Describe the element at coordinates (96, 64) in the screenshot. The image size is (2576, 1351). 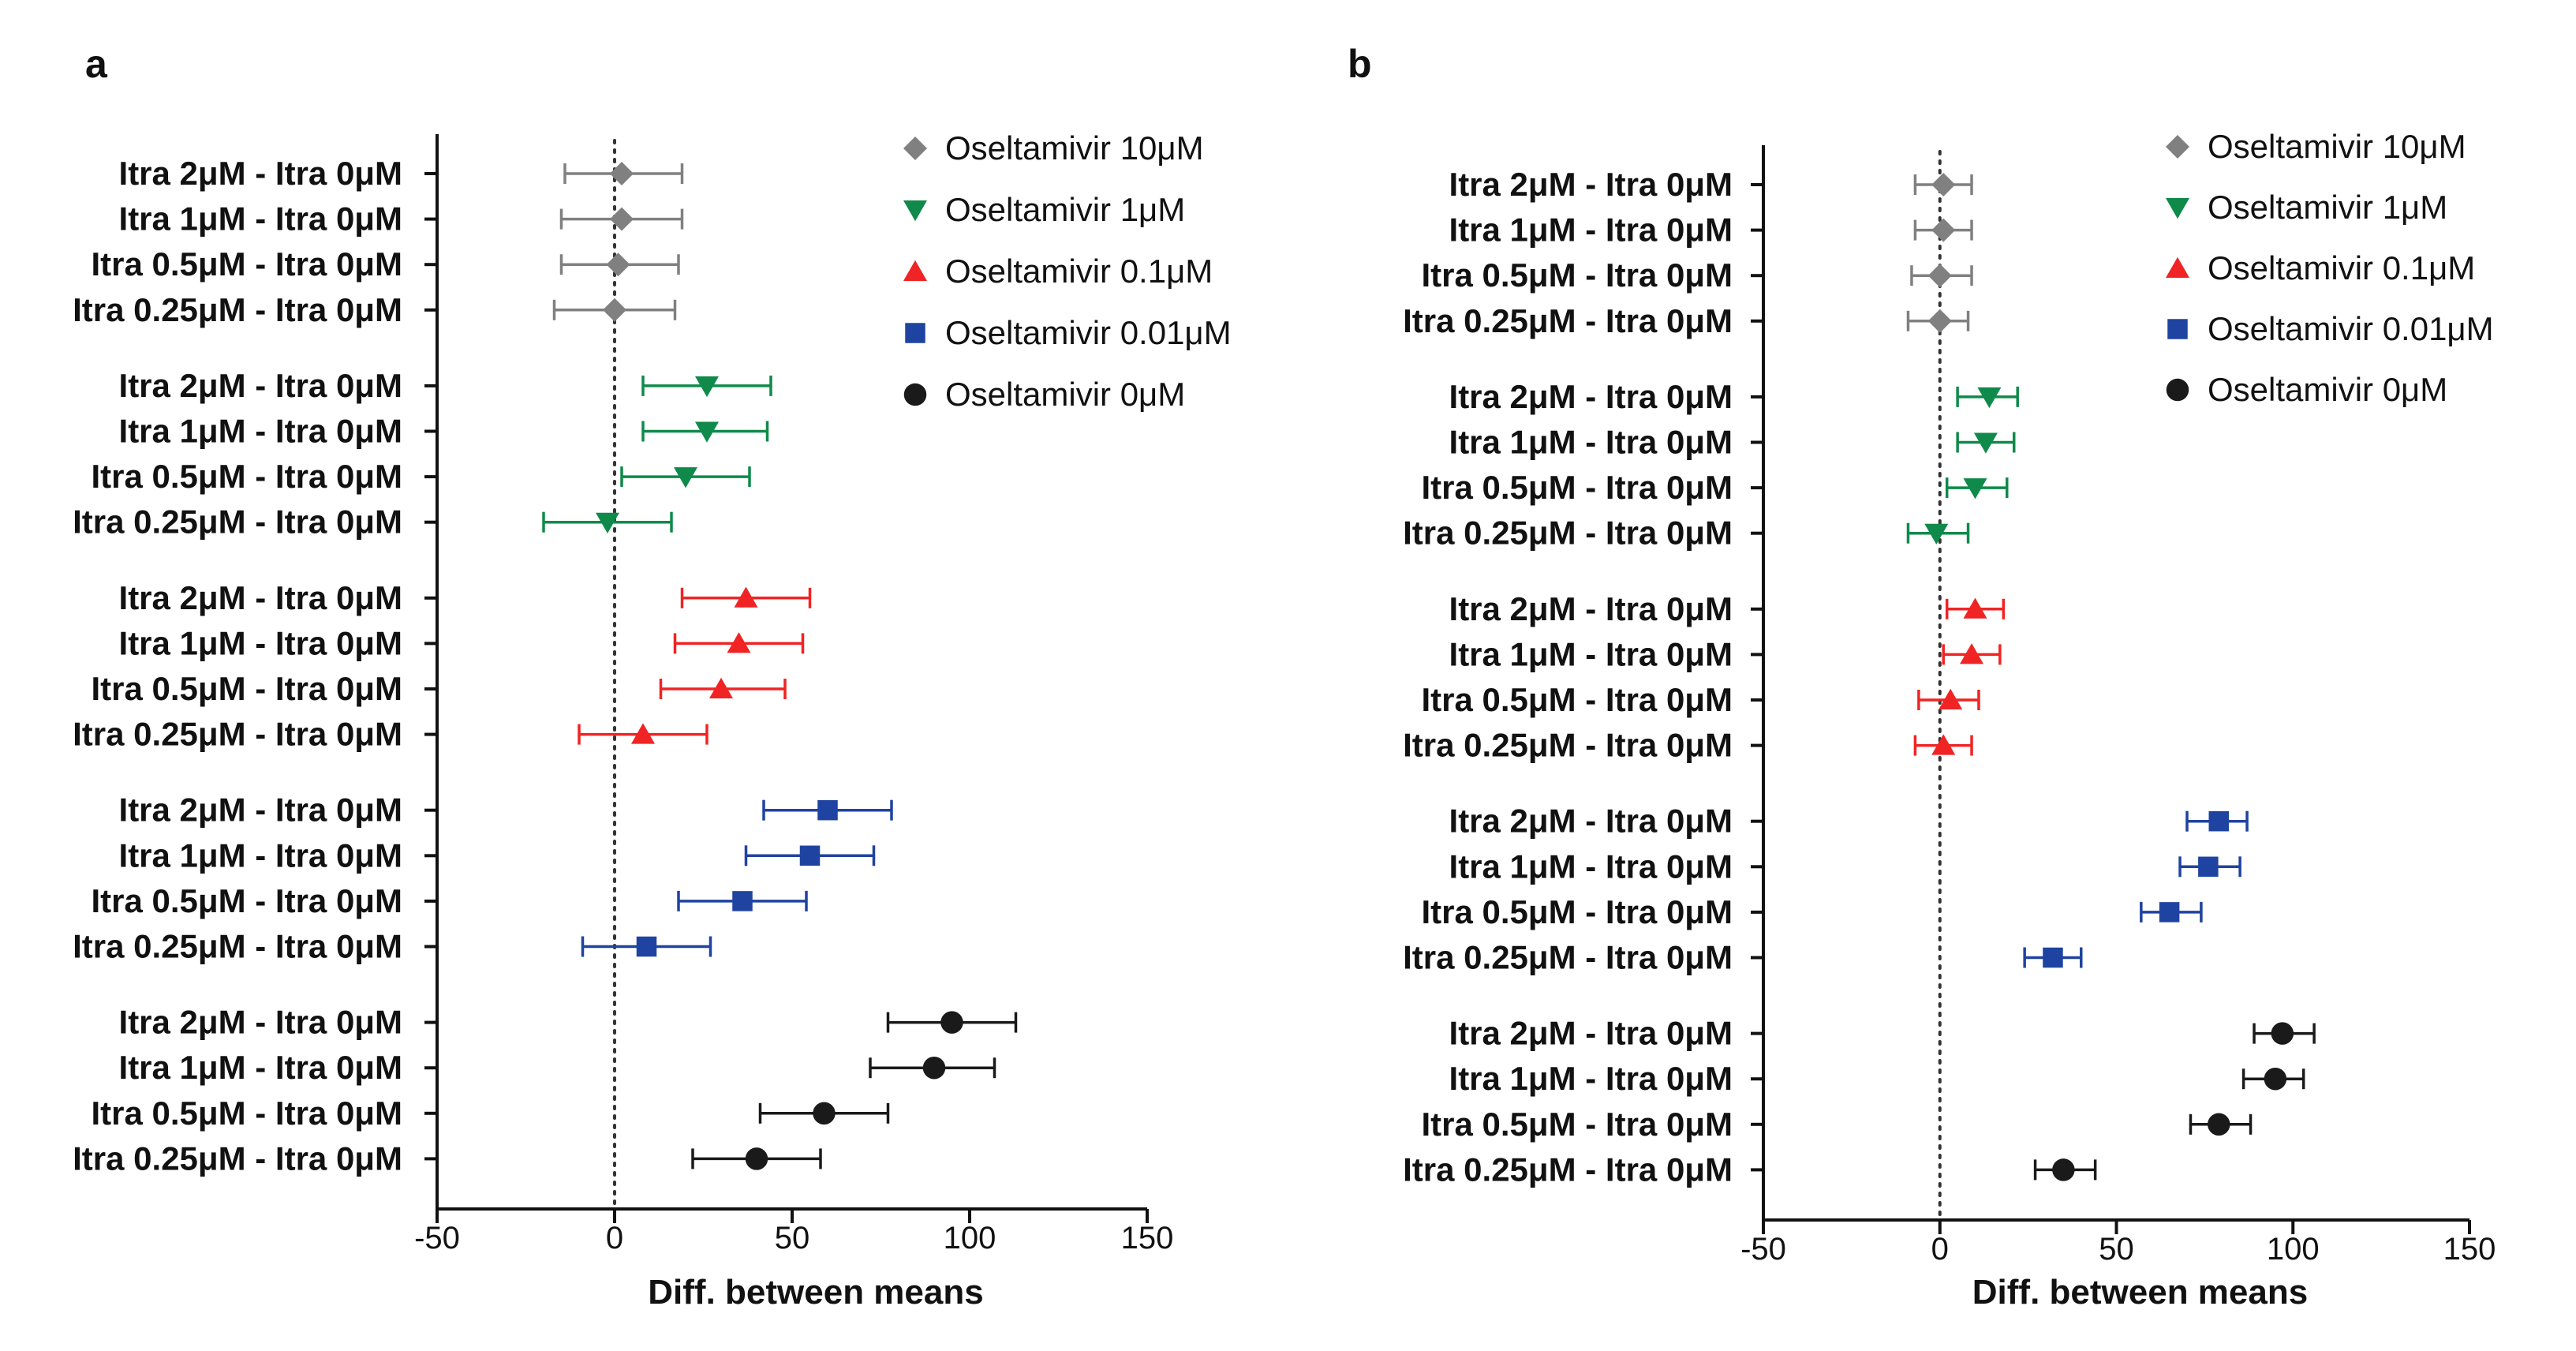
I see `panel-letter: a` at that location.